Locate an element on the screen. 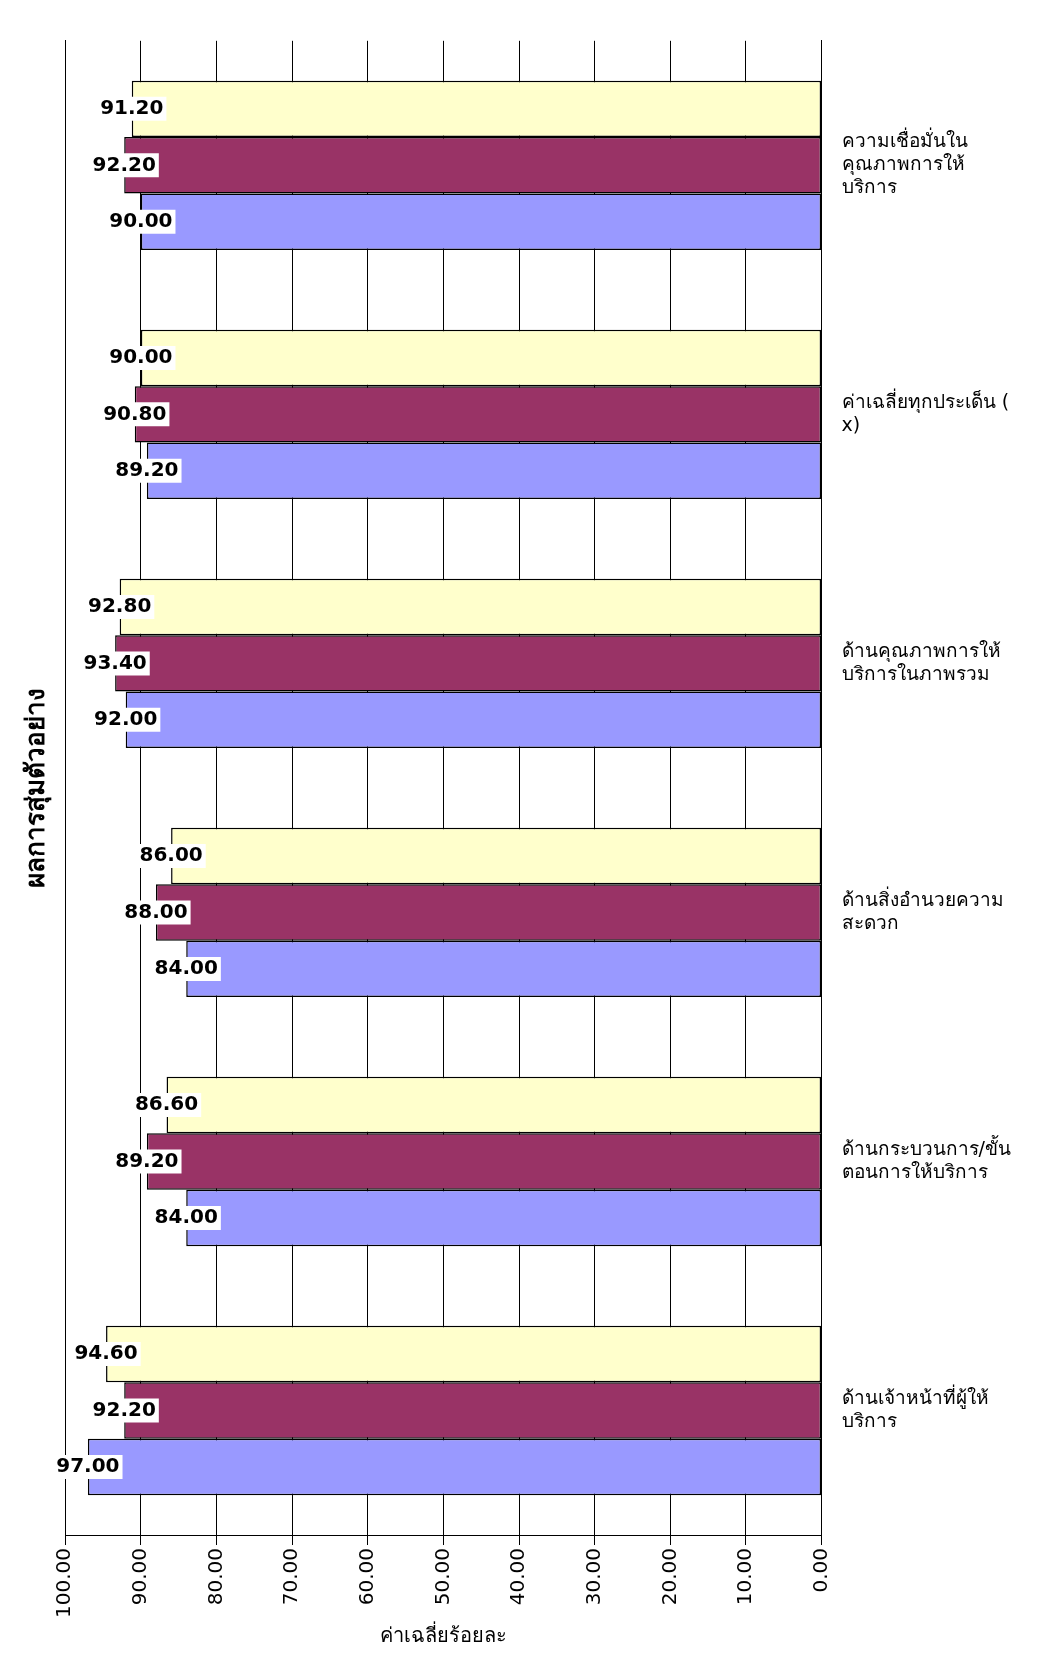 Image resolution: width=1039 pixels, height=1670 pixels. x-axis-title: ค่าเฉลี่ยร้อยละ is located at coordinates (443, 1634).